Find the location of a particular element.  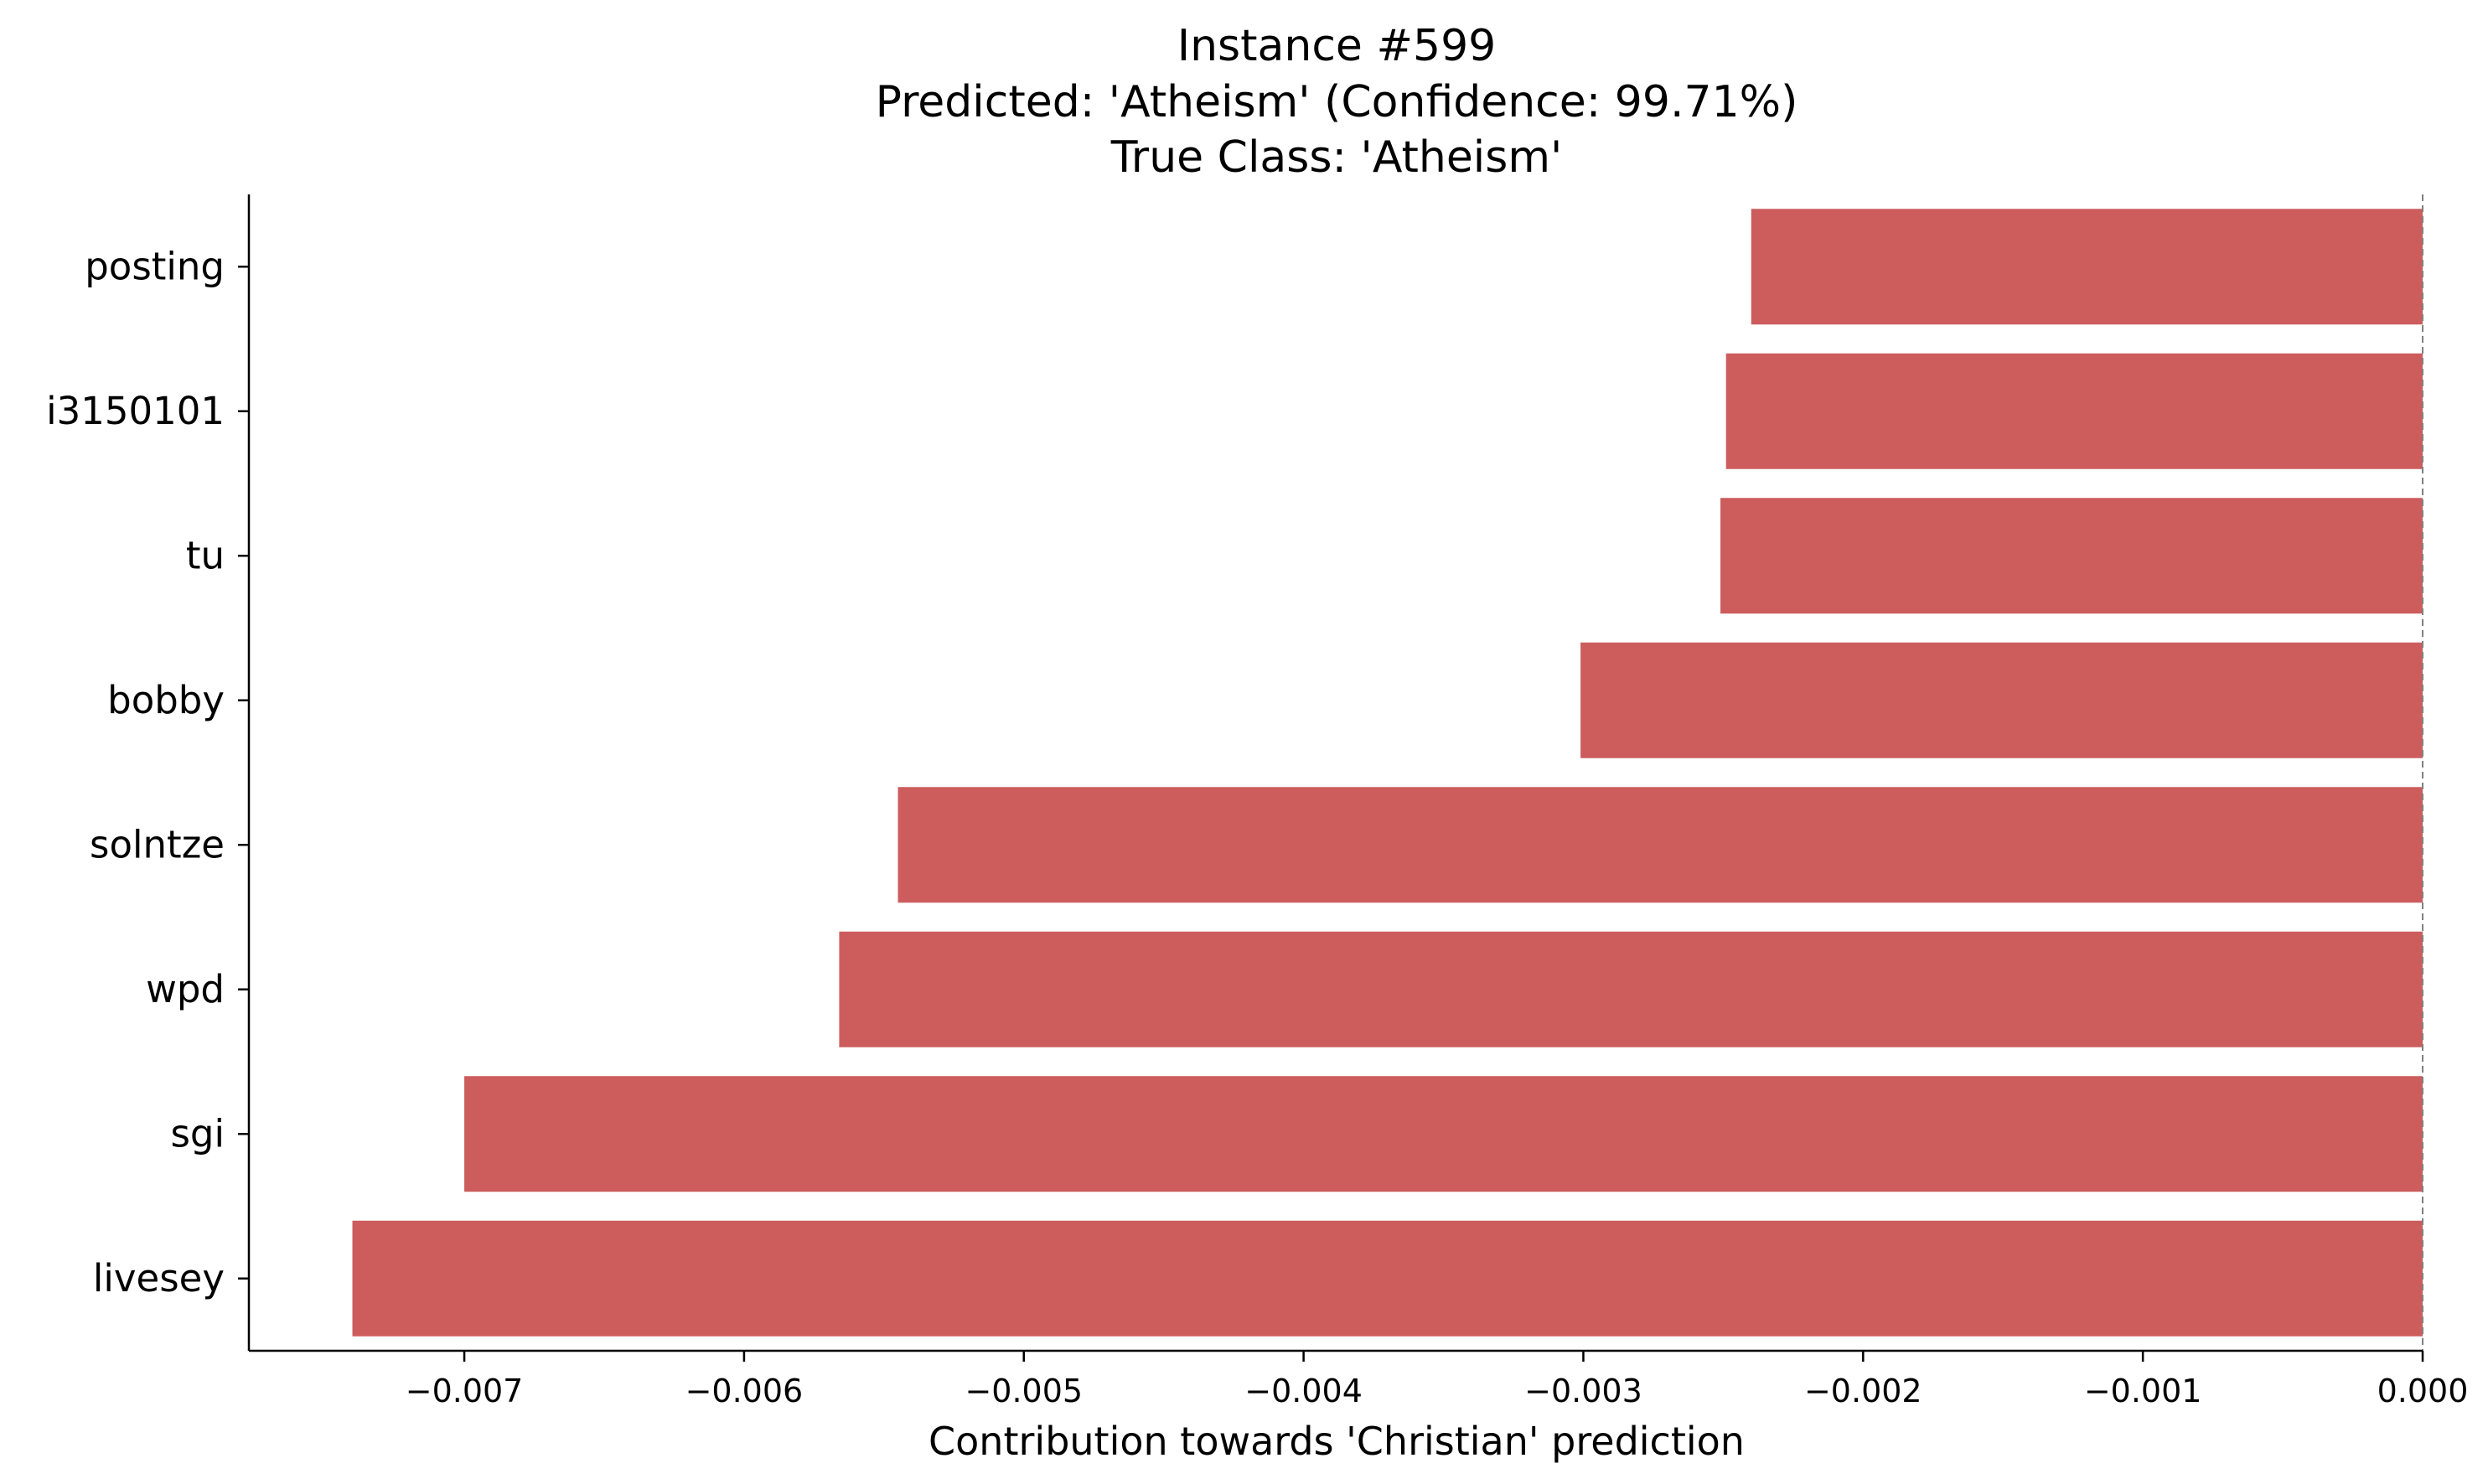

bar-solntze is located at coordinates (1660, 845).